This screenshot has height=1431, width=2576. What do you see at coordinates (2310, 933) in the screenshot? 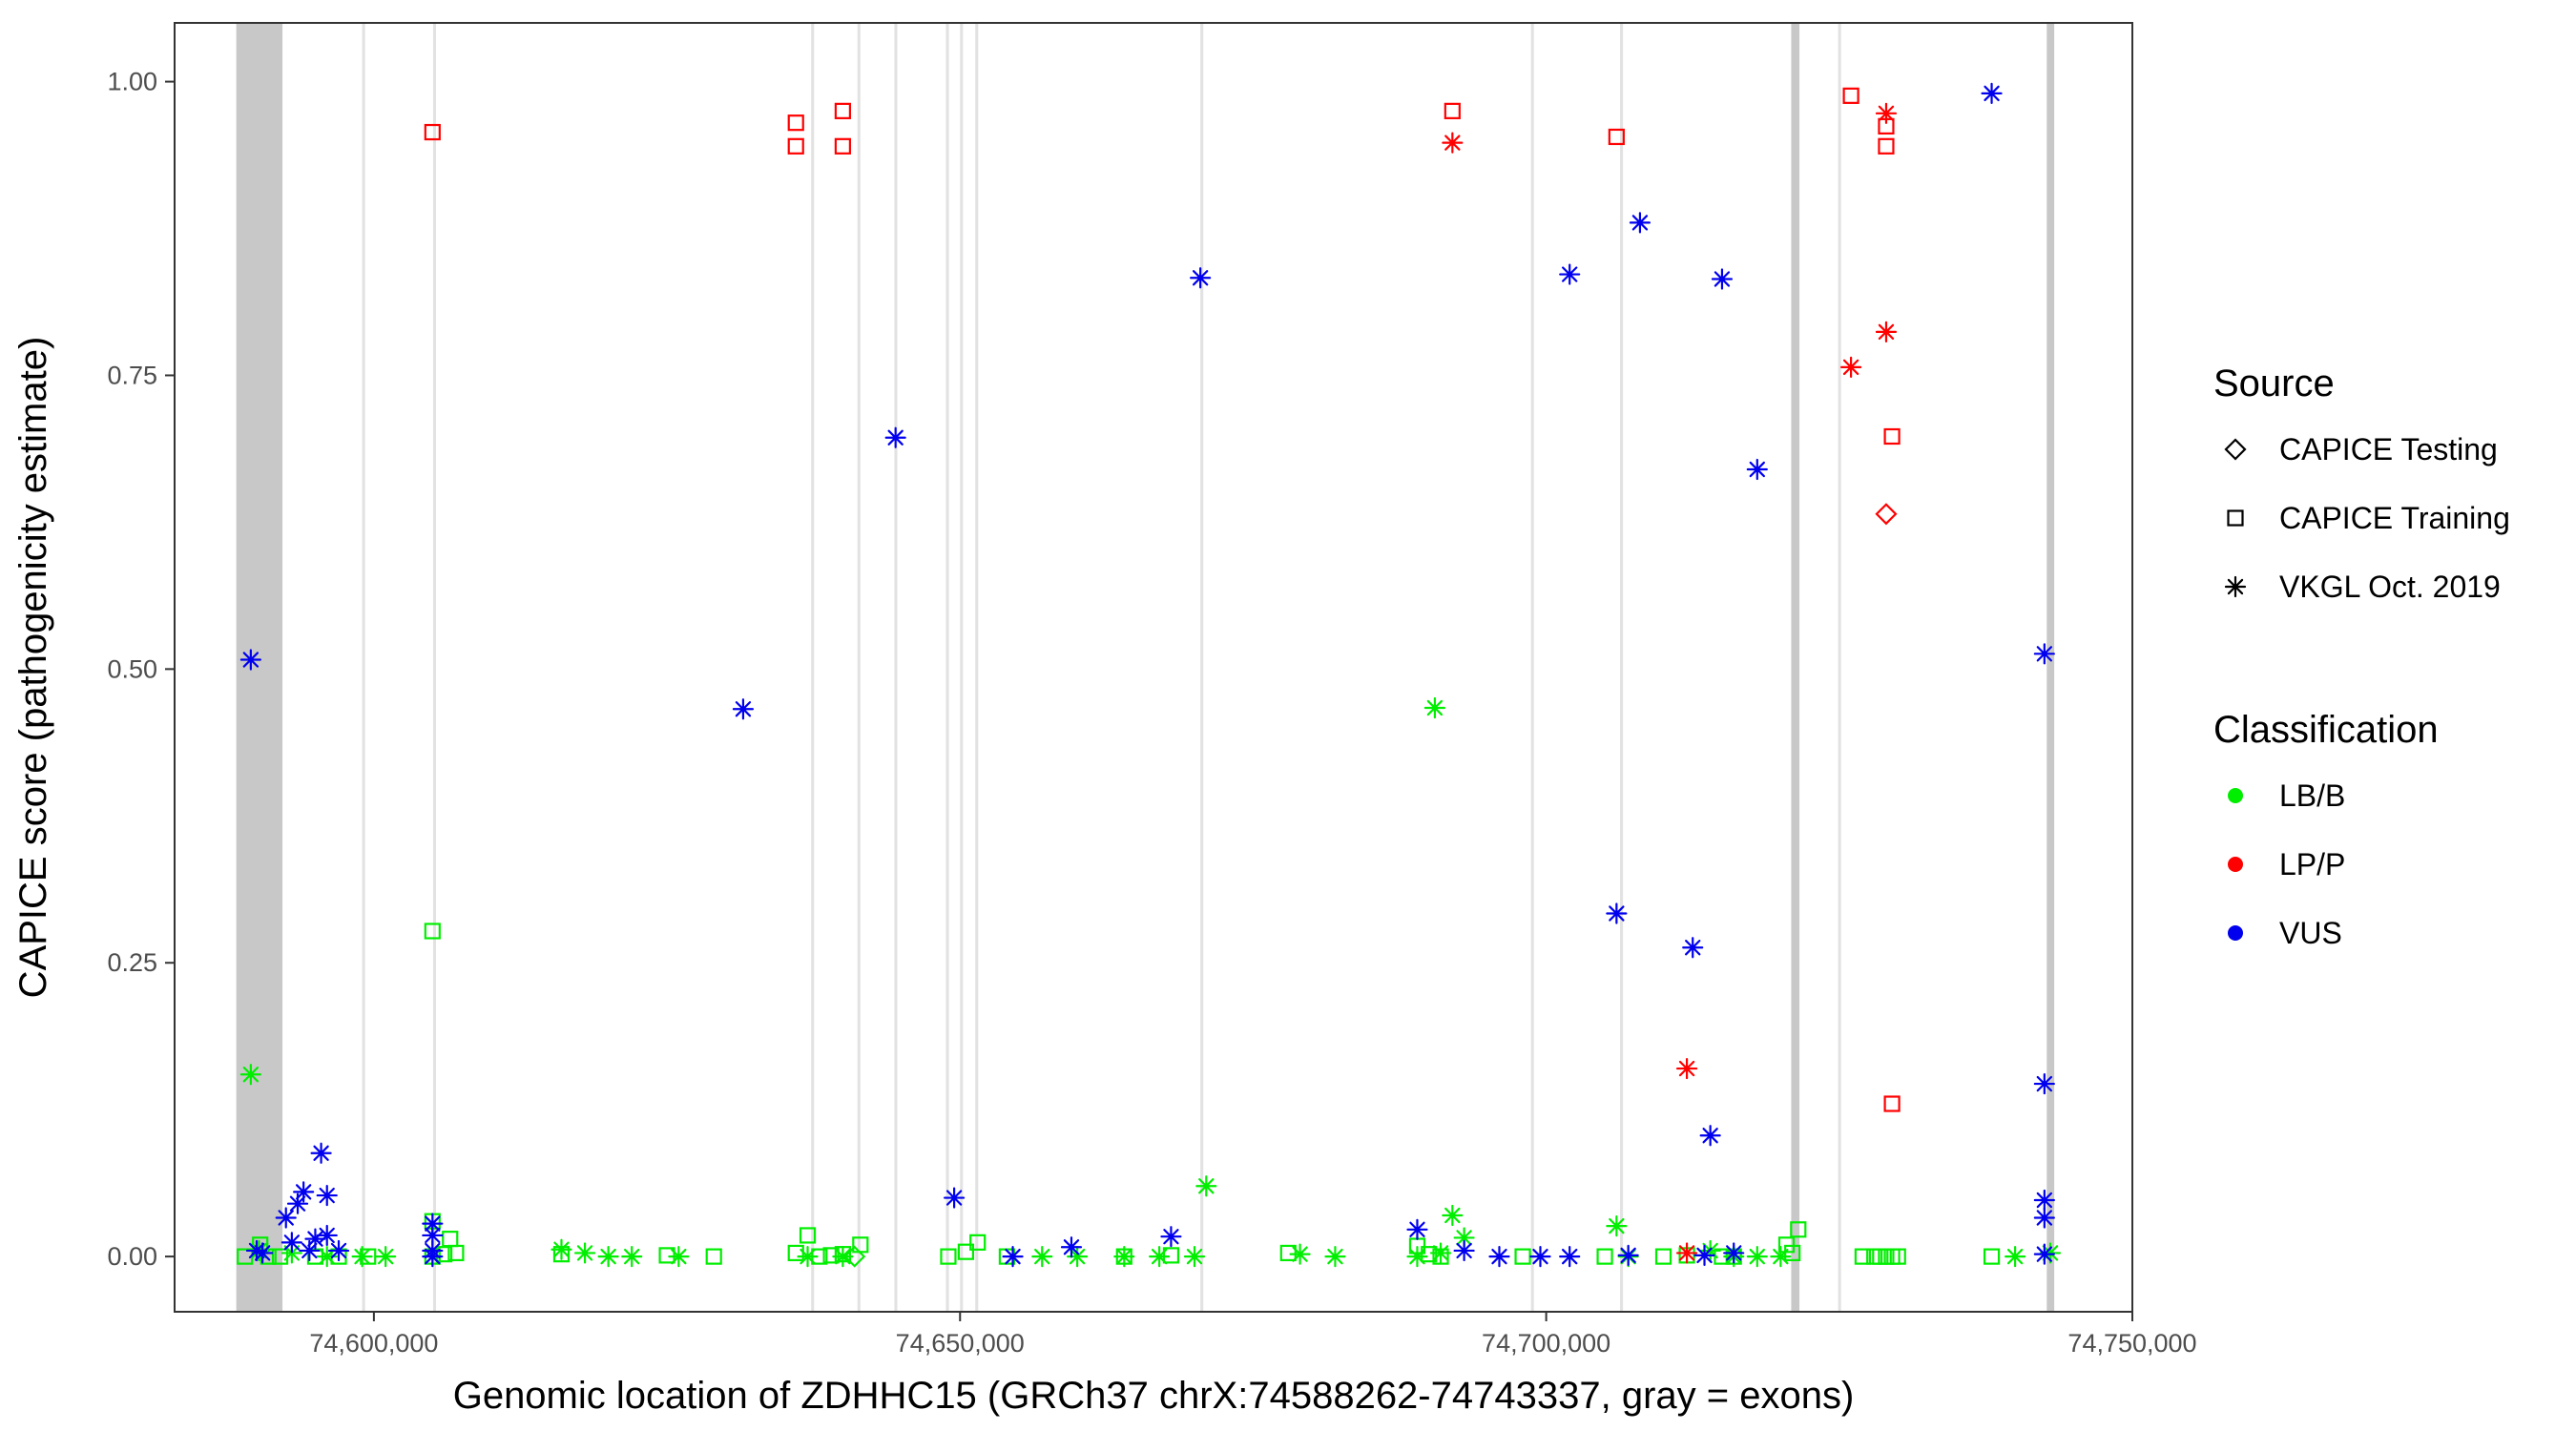
I see `legend-classification-label: VUS` at bounding box center [2310, 933].